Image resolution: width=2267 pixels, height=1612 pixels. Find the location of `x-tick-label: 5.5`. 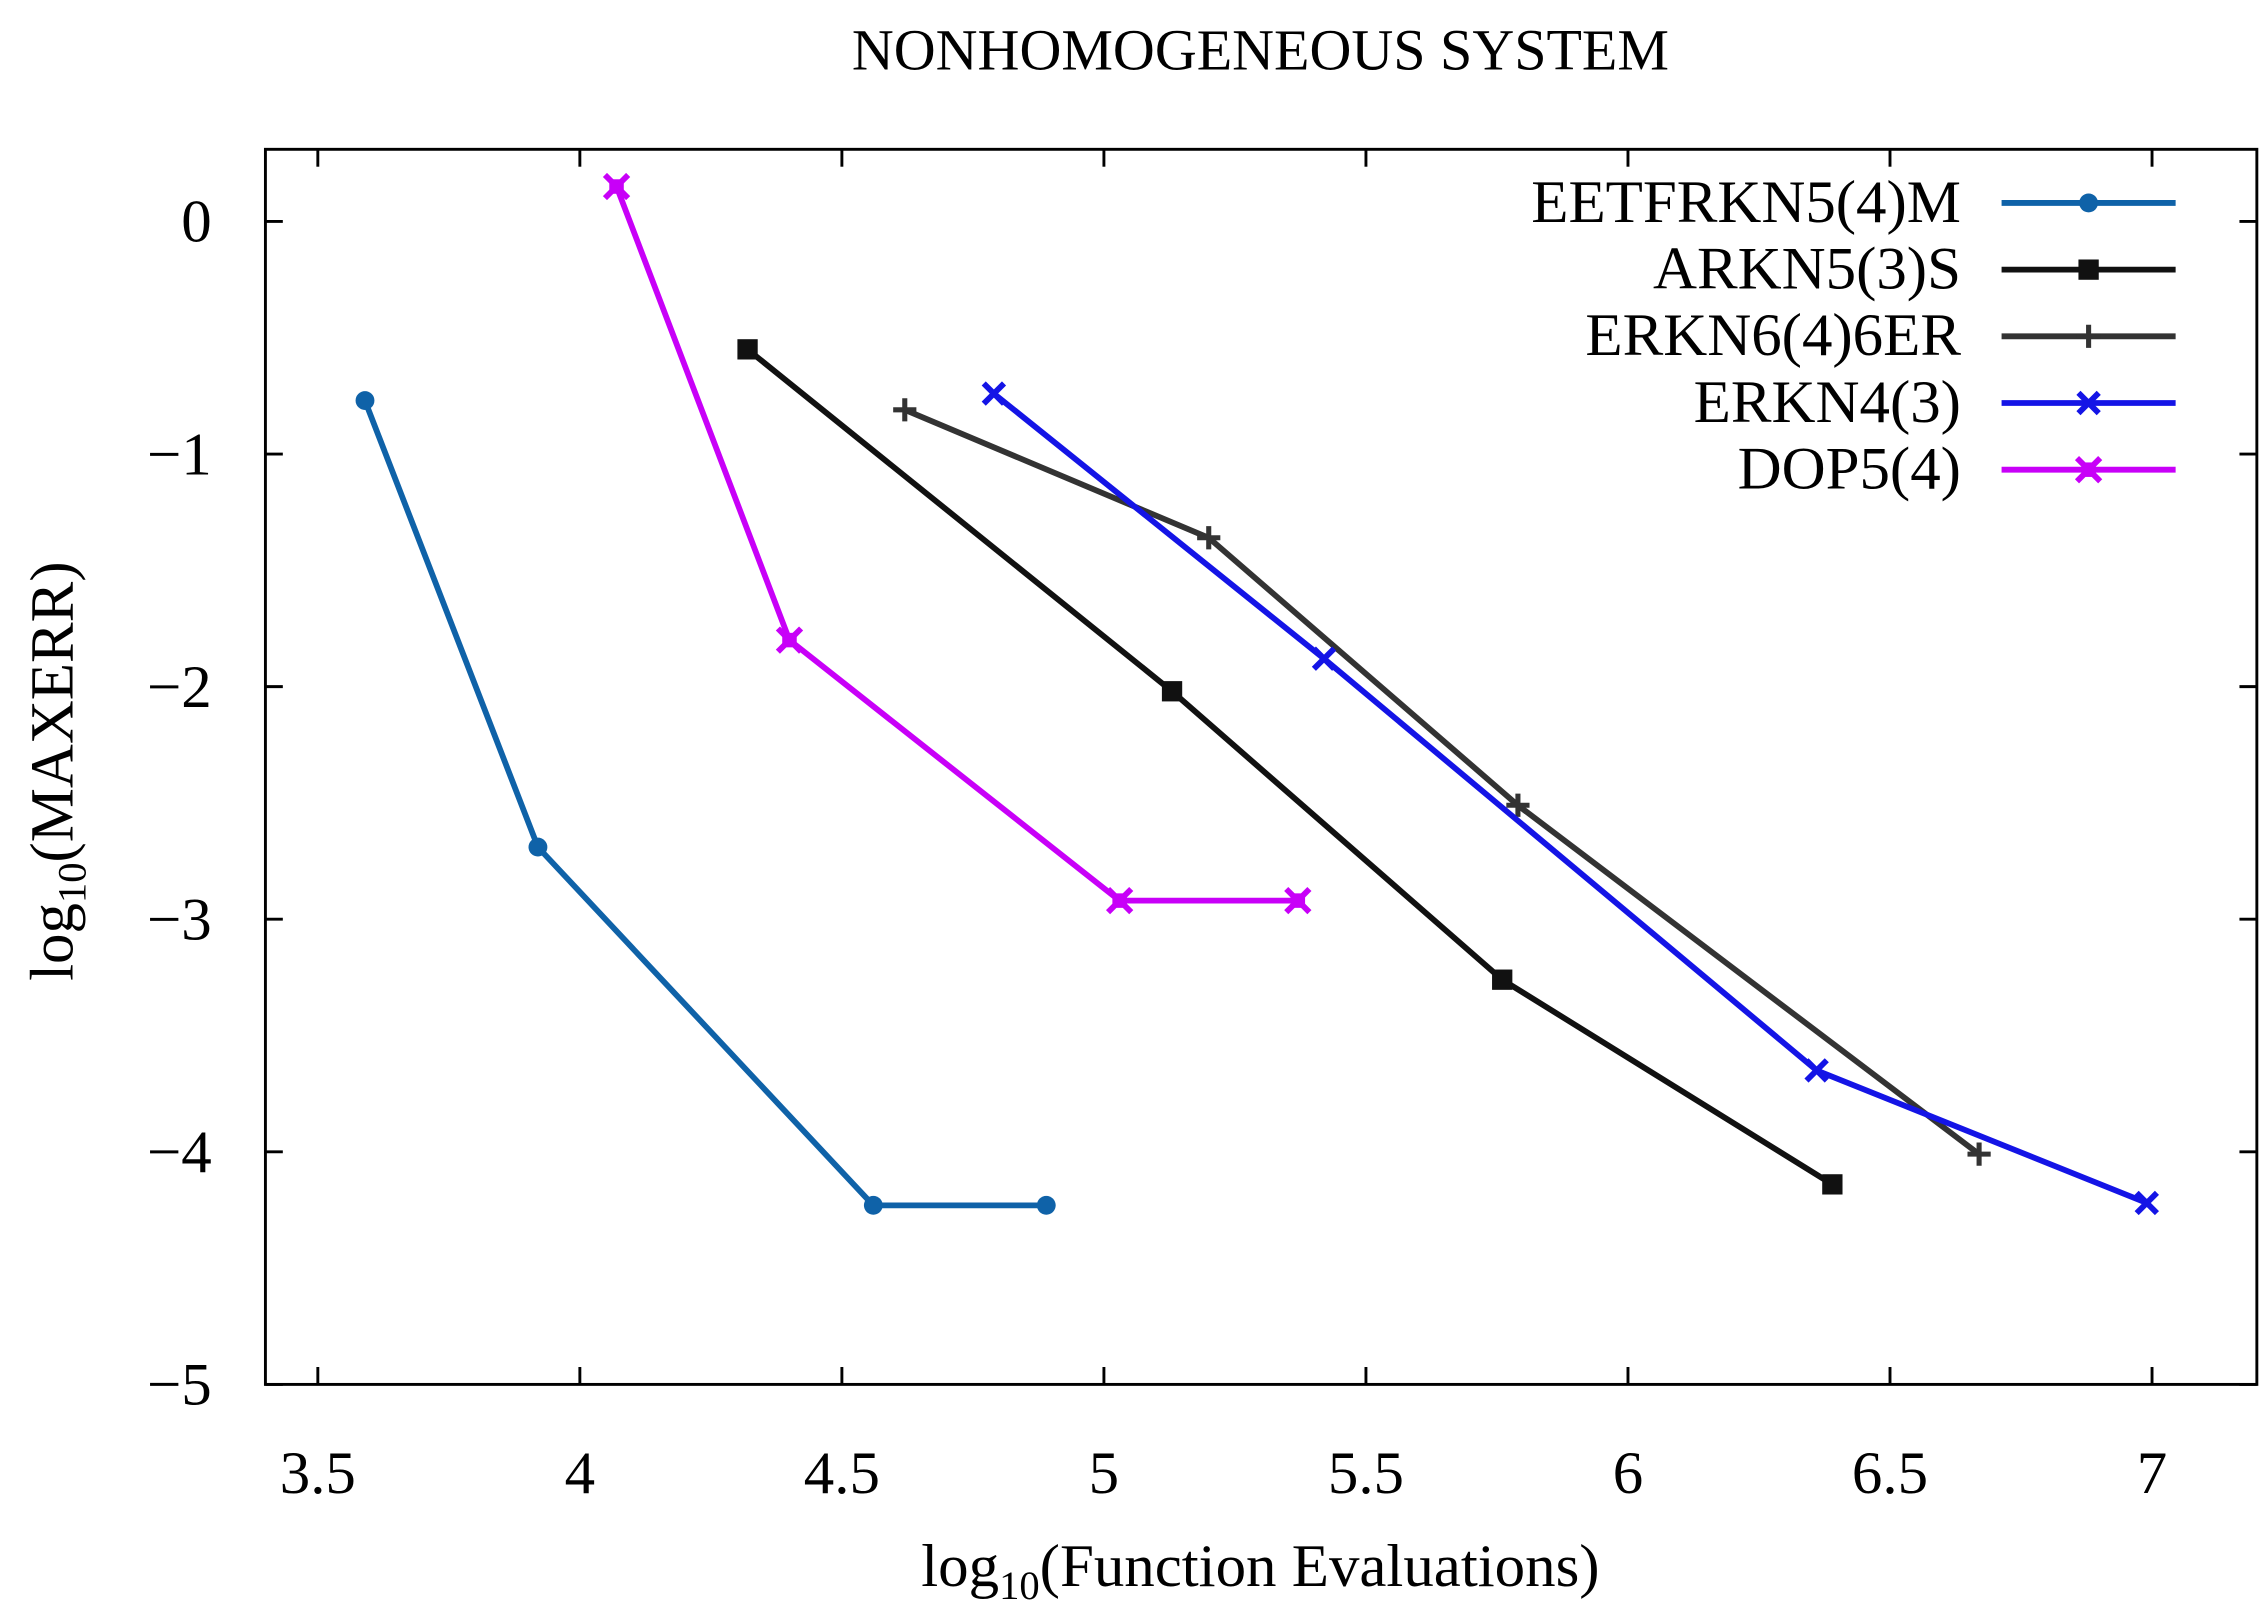

x-tick-label: 5.5 is located at coordinates (1366, 1473).